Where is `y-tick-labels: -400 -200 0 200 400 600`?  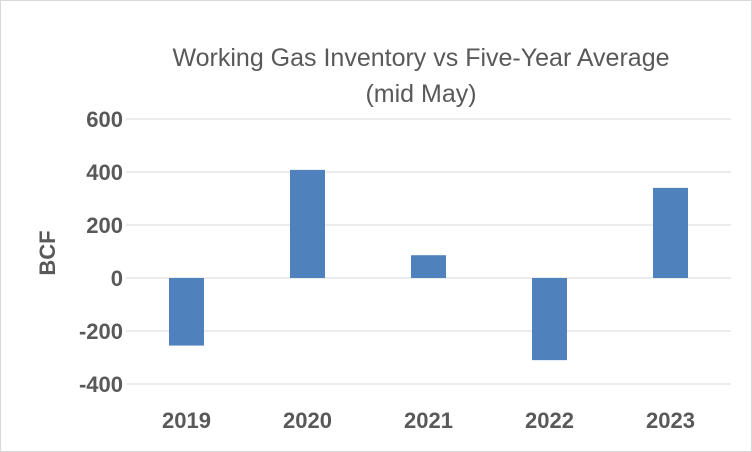
y-tick-labels: -400 -200 0 200 400 600 is located at coordinates (101, 252).